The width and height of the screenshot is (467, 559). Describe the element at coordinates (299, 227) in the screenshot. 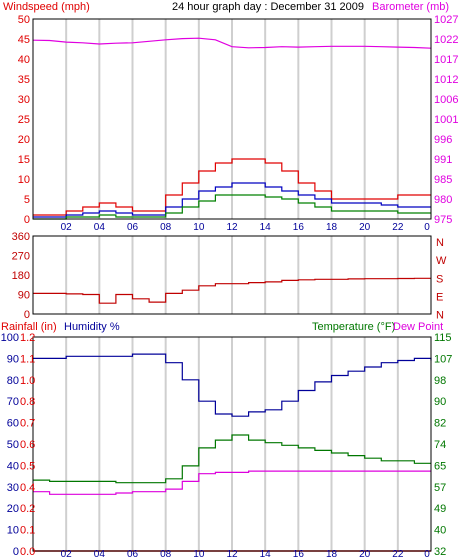

I see `wind-x-tick-label: 16` at that location.